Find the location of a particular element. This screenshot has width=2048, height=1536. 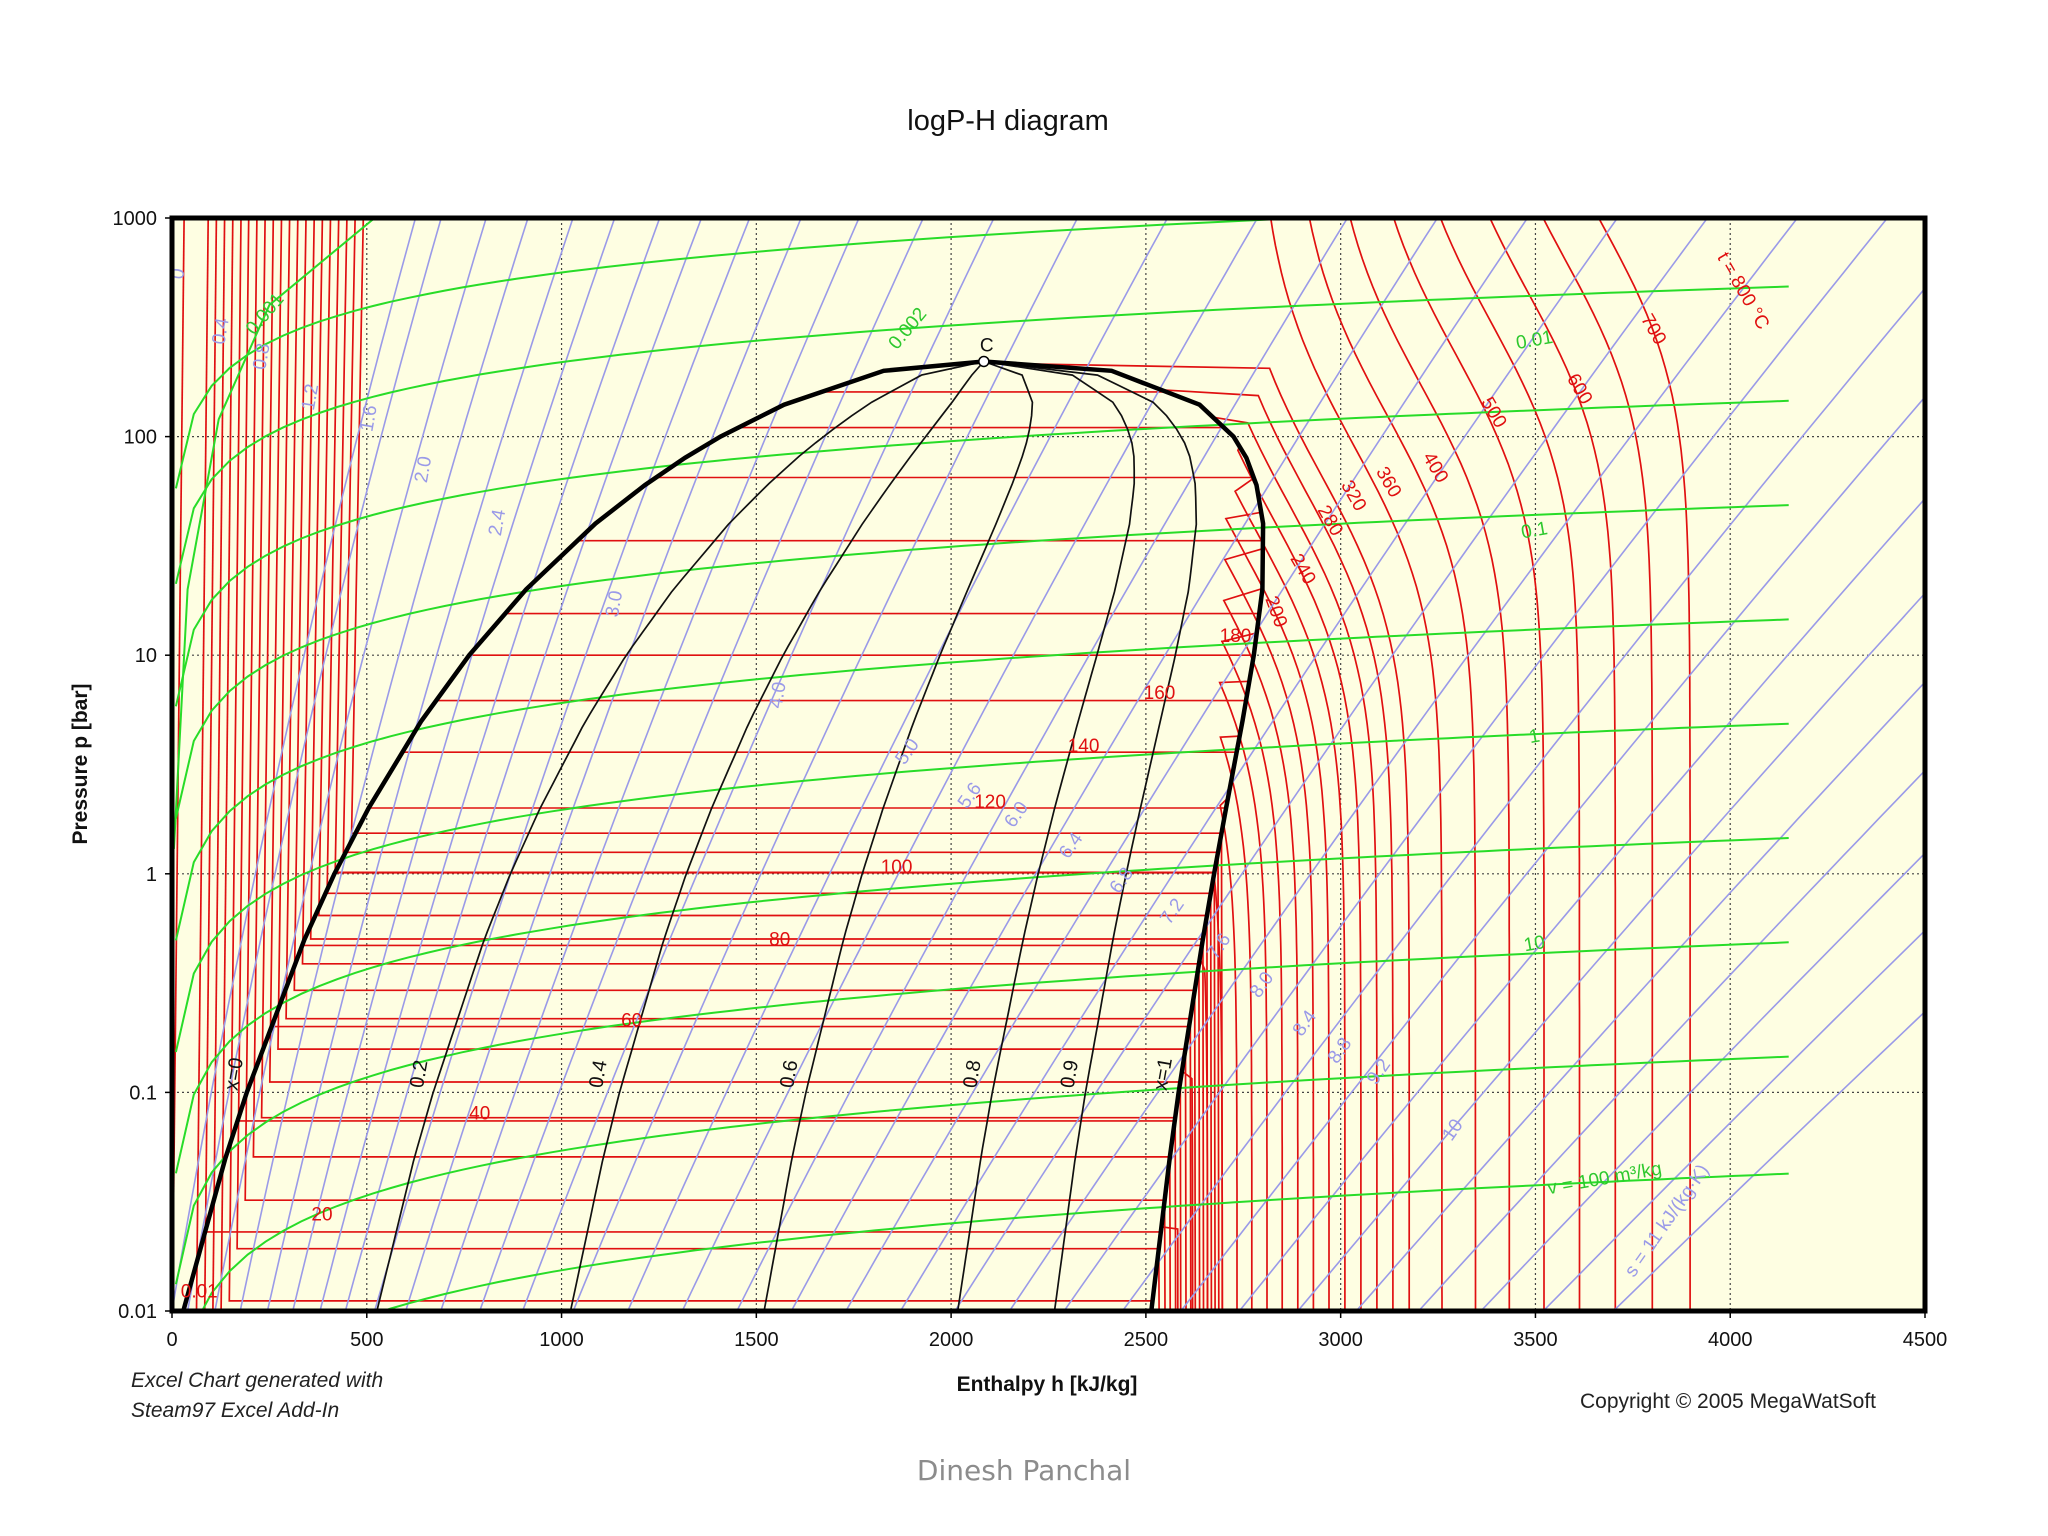

isotherm-label: 100 is located at coordinates (897, 867).